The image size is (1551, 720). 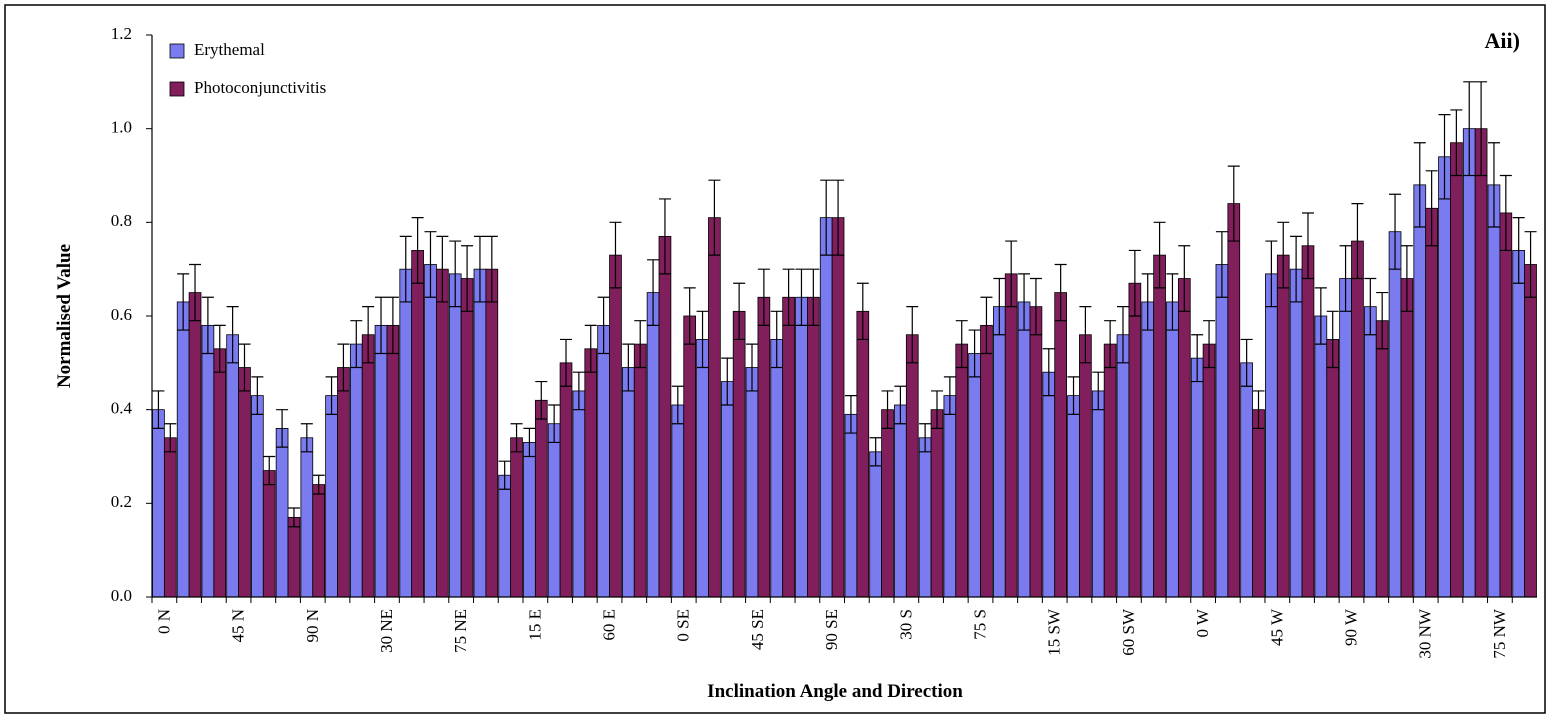 I want to click on y-tick-label: 0.8, so click(x=121, y=220).